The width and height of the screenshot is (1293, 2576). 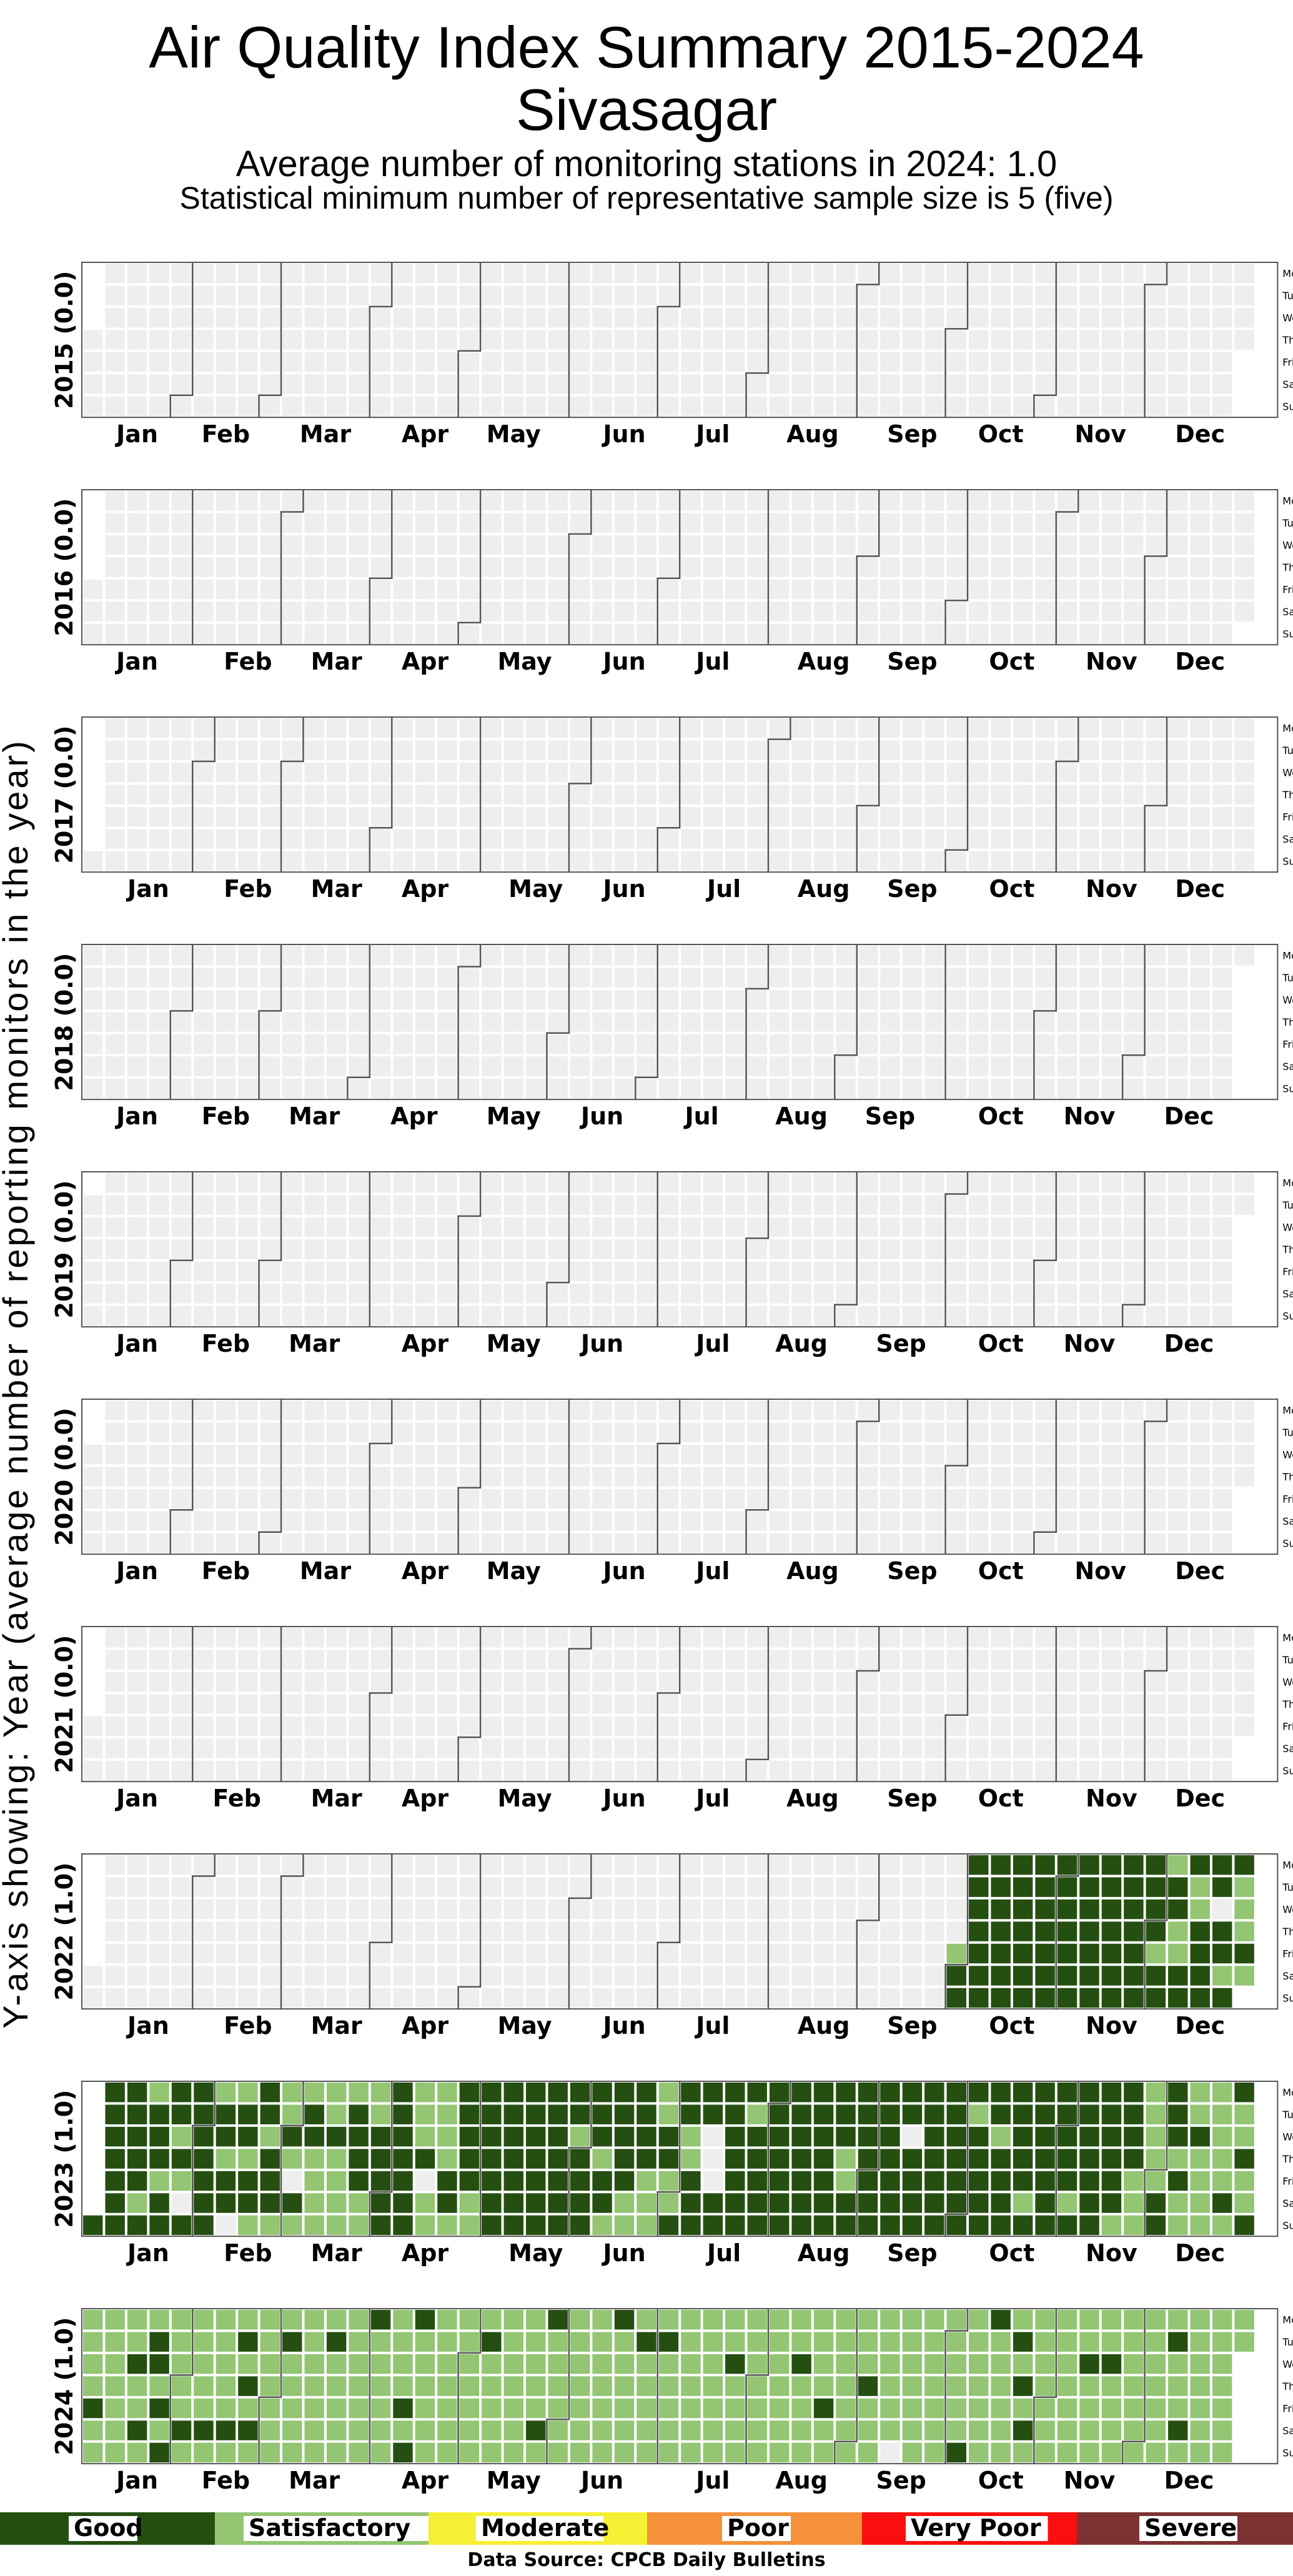 I want to click on weekday-label: Sat, so click(x=1287, y=2203).